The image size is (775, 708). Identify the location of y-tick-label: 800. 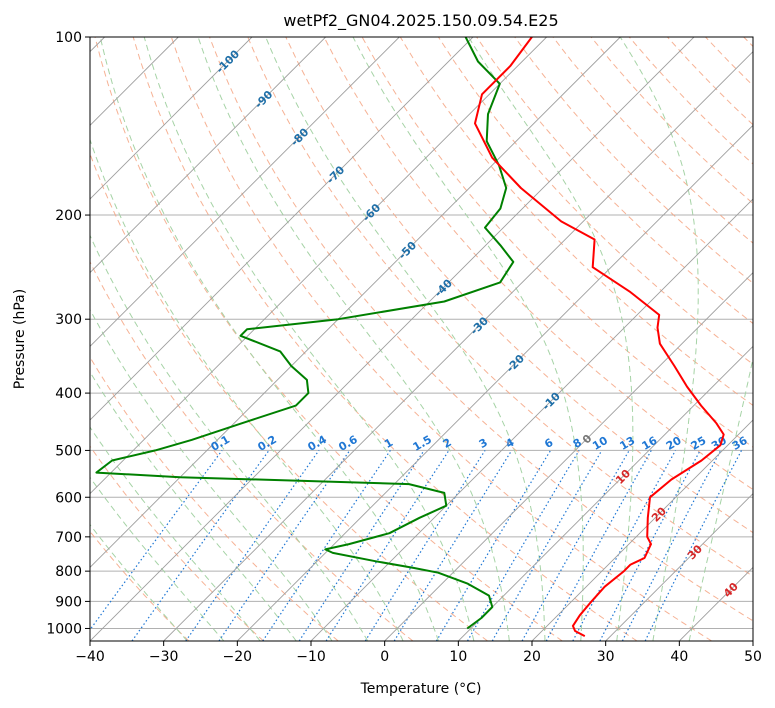
(68, 572).